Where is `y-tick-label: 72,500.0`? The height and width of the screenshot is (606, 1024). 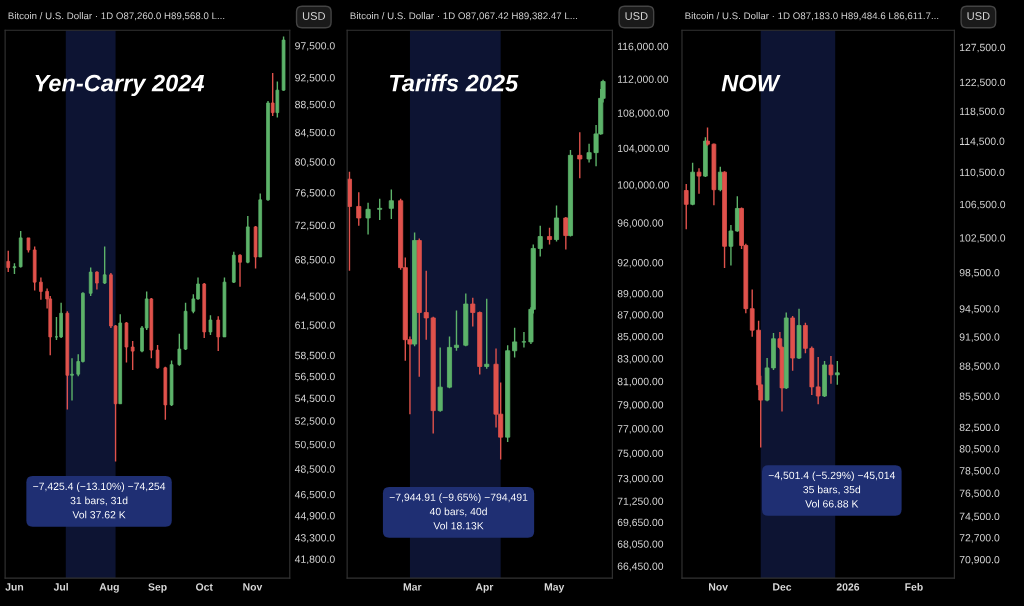 y-tick-label: 72,500.0 is located at coordinates (315, 226).